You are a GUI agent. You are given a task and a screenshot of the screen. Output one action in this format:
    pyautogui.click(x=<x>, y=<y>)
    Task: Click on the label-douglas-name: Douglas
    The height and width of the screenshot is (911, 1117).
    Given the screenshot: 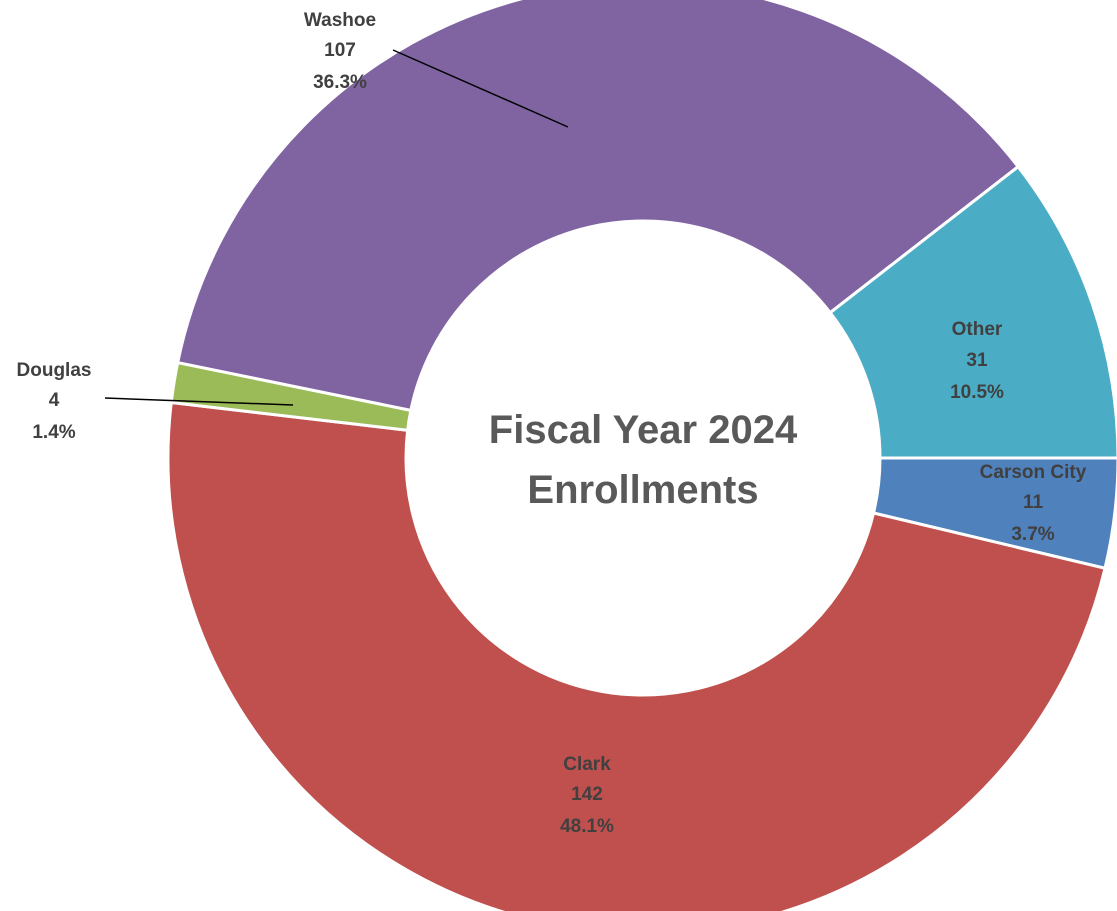 What is the action you would take?
    pyautogui.click(x=54, y=370)
    